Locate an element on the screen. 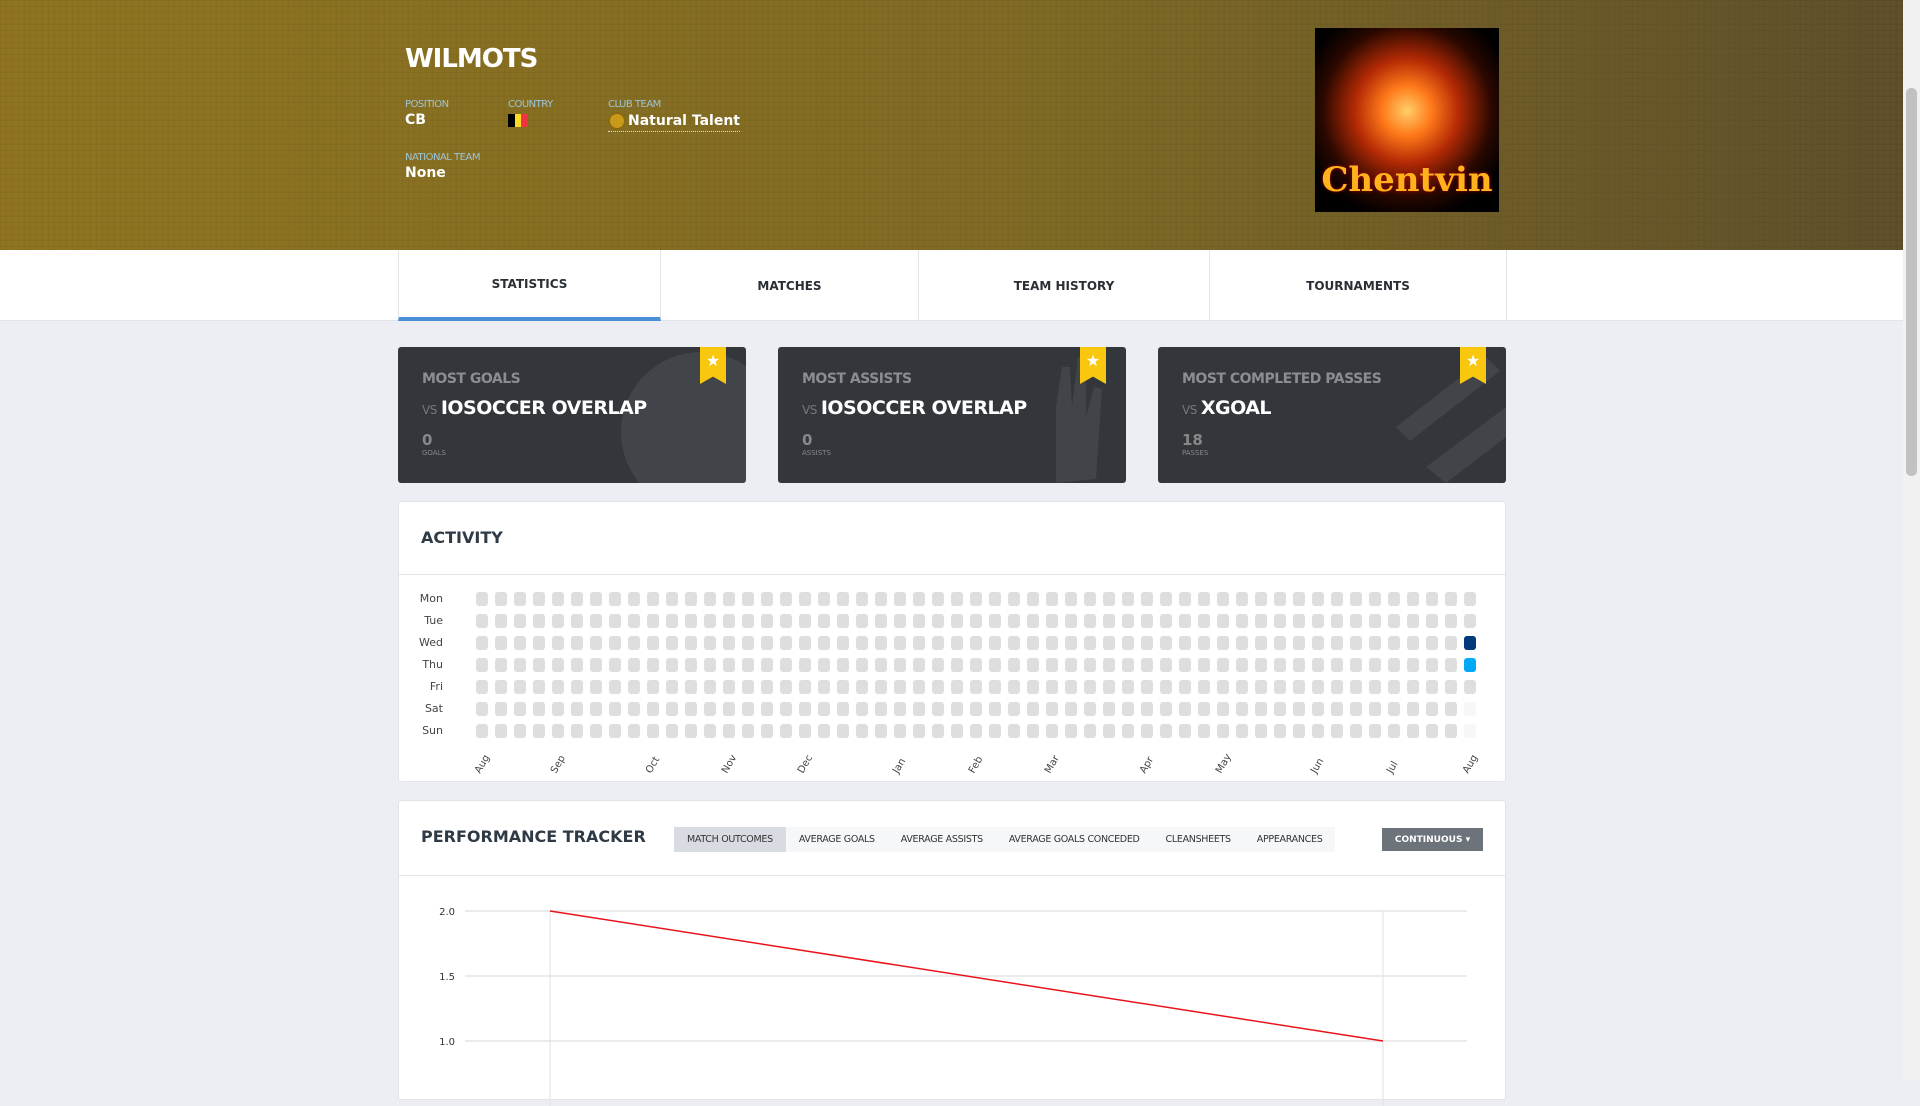 The height and width of the screenshot is (1106, 1920). mode-label: CONTINUOUS is located at coordinates (1428, 839).